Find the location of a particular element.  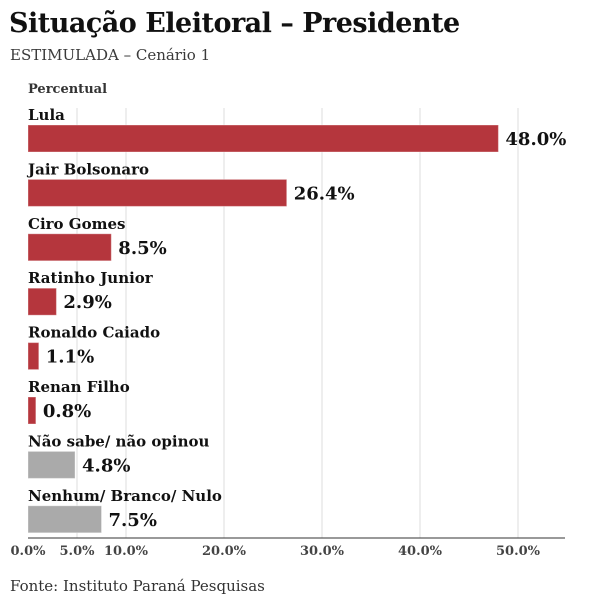

value-label: 1.1% is located at coordinates (70, 357).